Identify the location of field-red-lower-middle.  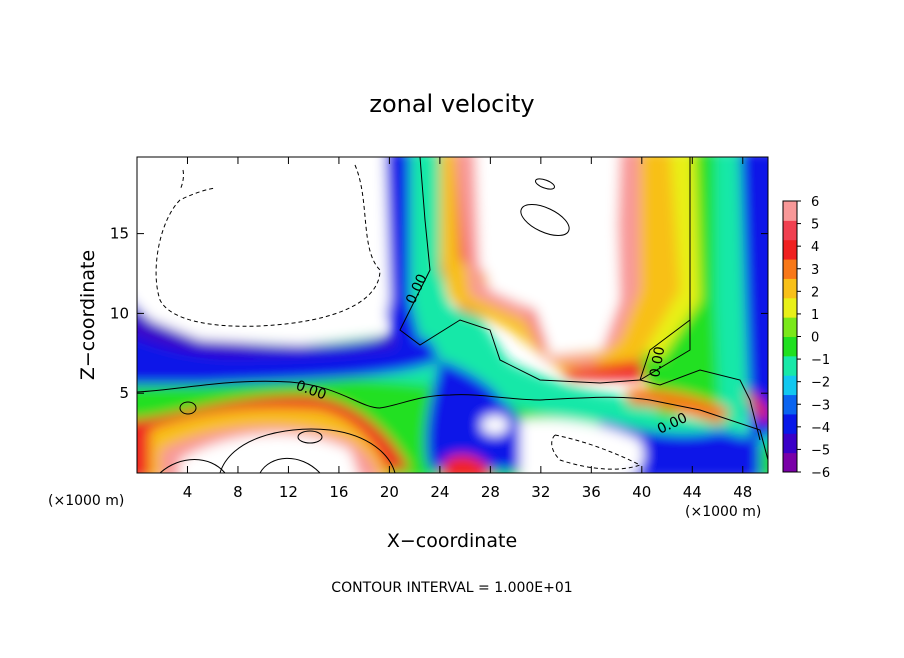
(465, 463).